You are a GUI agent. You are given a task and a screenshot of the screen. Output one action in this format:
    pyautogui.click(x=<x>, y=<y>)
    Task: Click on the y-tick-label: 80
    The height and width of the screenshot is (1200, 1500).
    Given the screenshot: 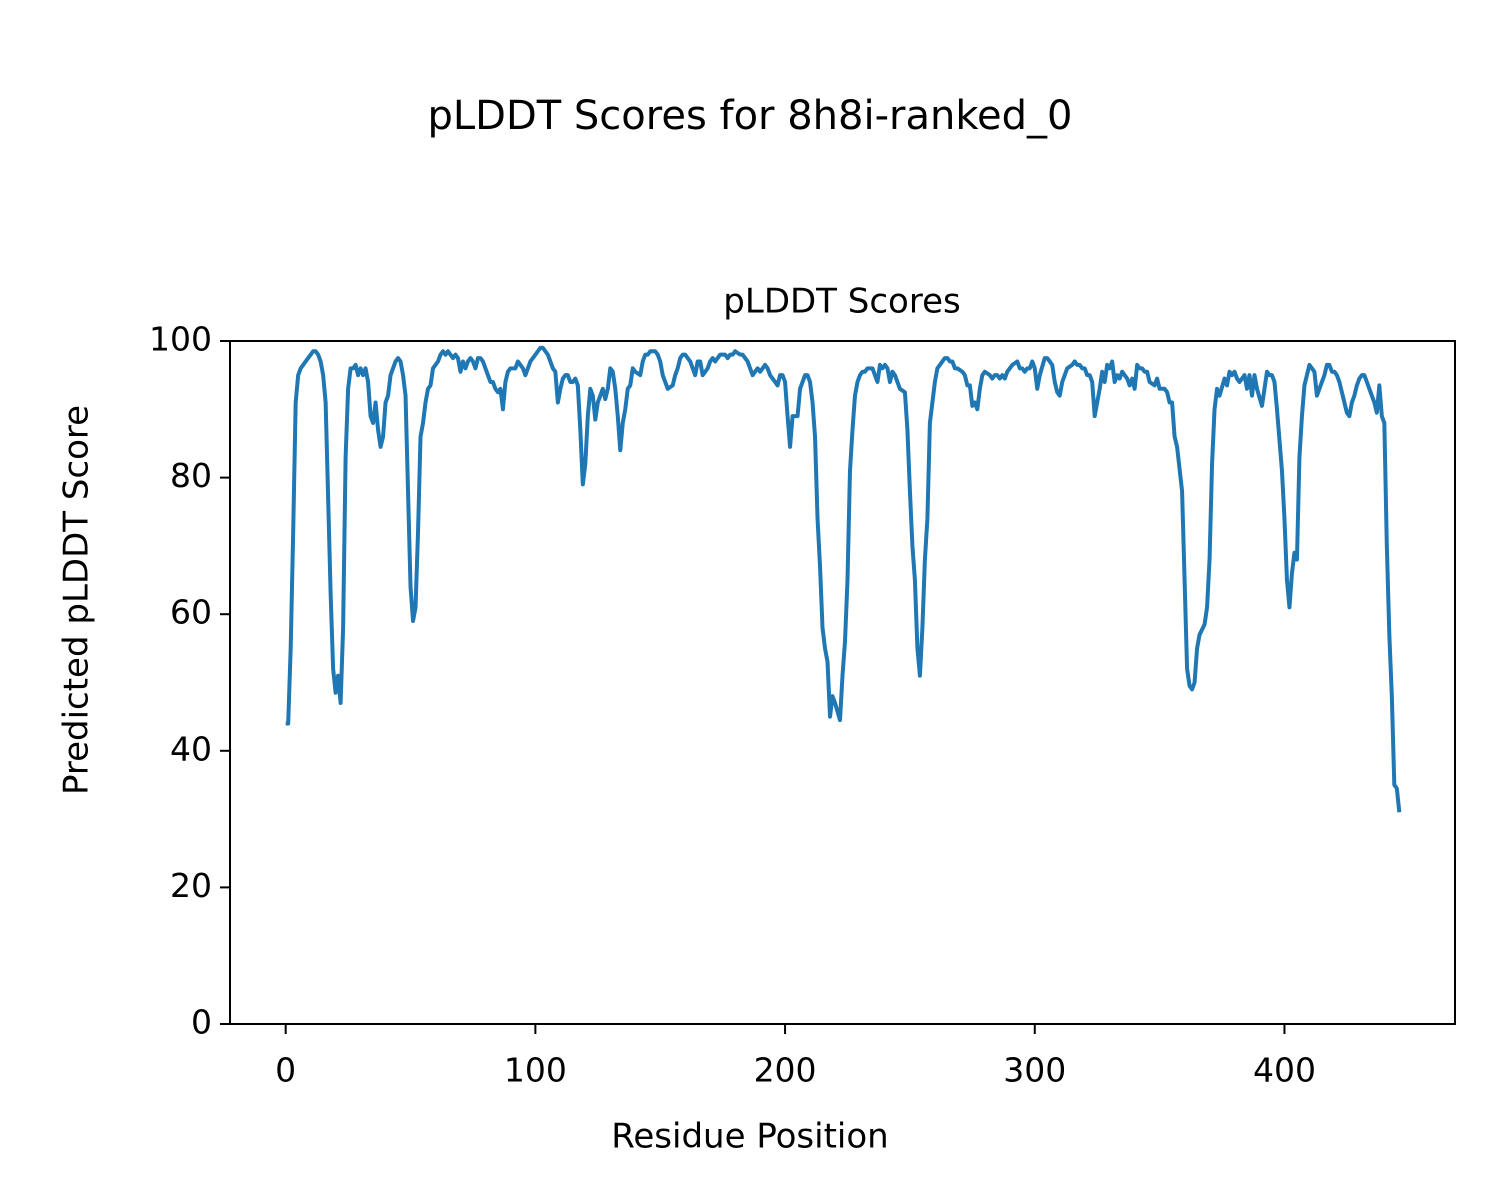 What is the action you would take?
    pyautogui.click(x=191, y=475)
    